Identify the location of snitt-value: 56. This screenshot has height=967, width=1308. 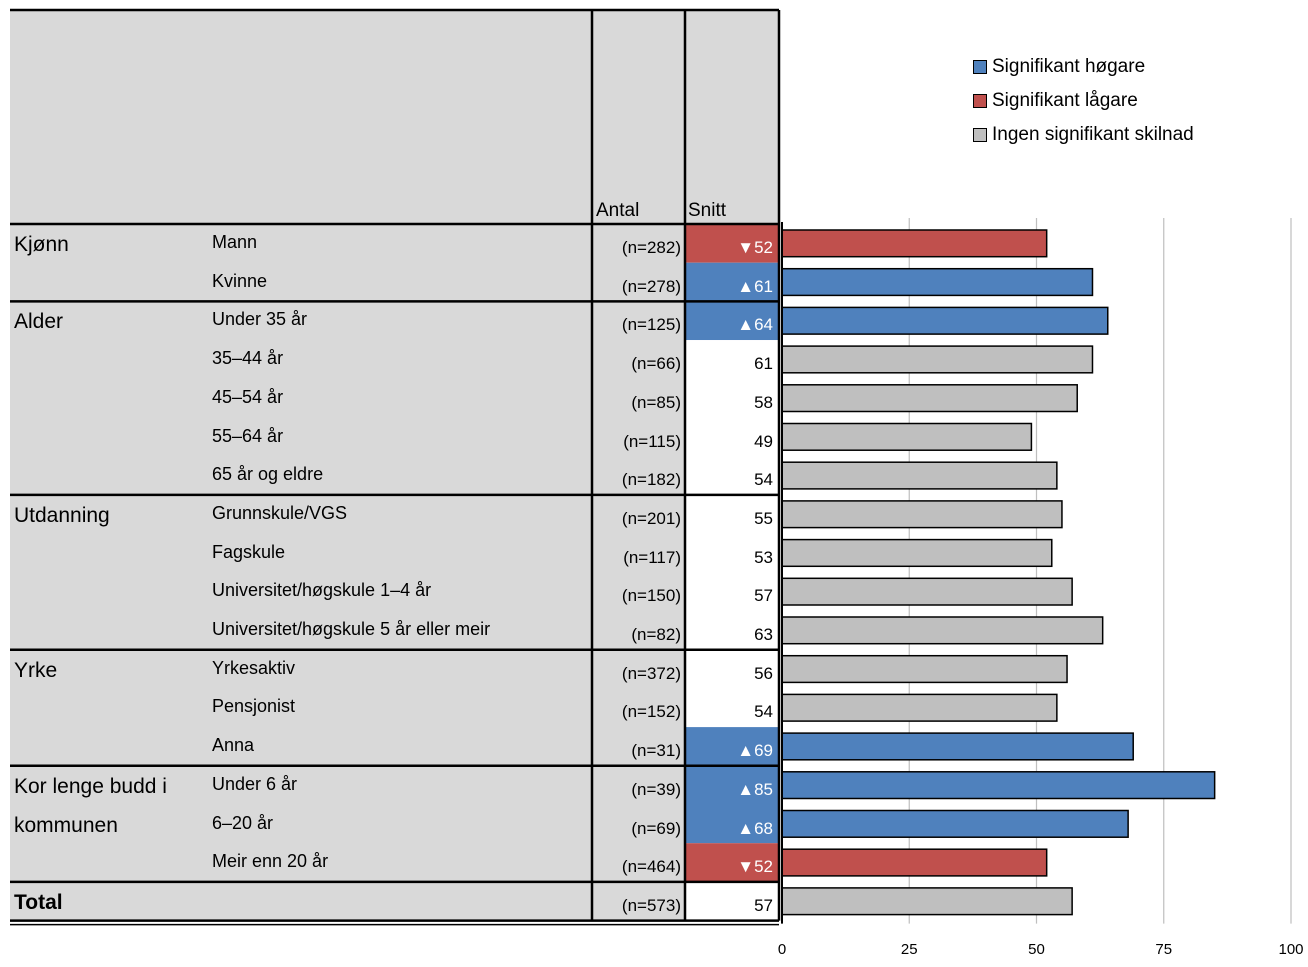
(730, 673).